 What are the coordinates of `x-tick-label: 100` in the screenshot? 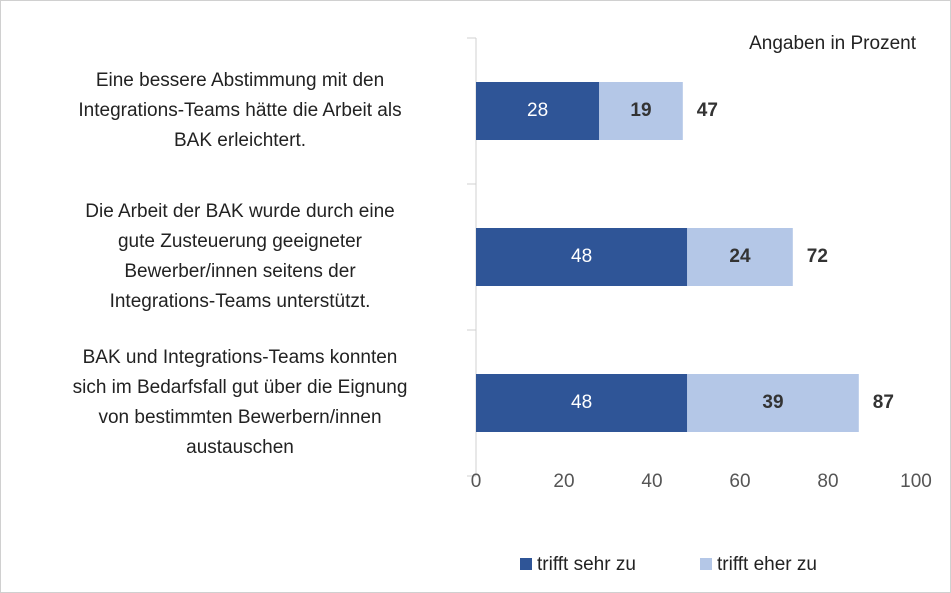 It's located at (916, 481).